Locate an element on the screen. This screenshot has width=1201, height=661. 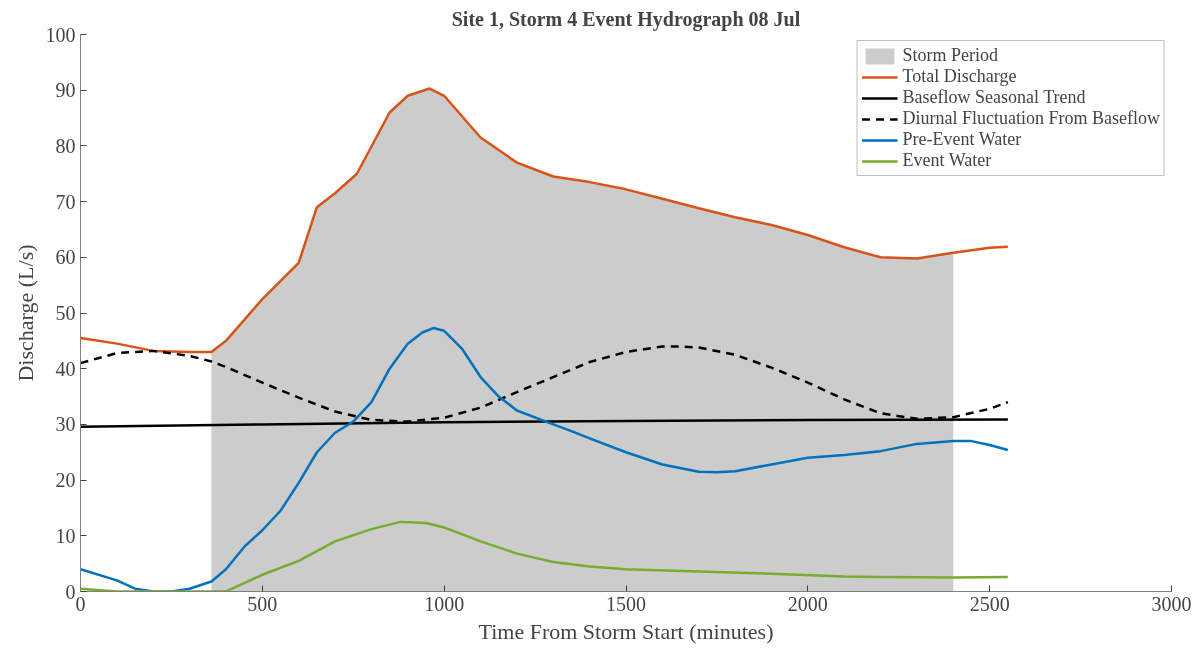
y-axis-title: Discharge (L/s) is located at coordinates (25, 313).